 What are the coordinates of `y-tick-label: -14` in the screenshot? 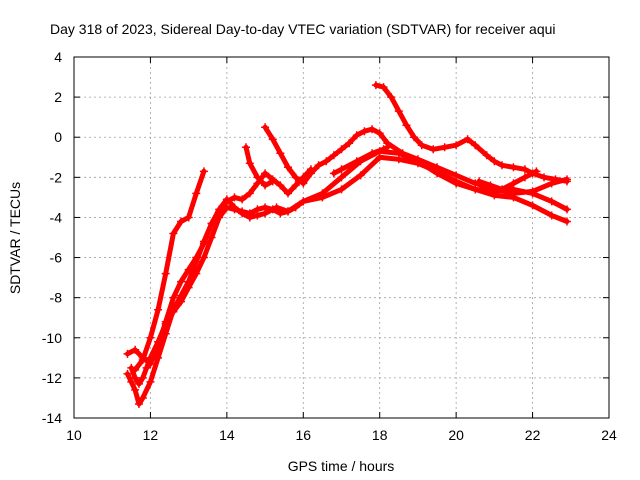 It's located at (52, 418).